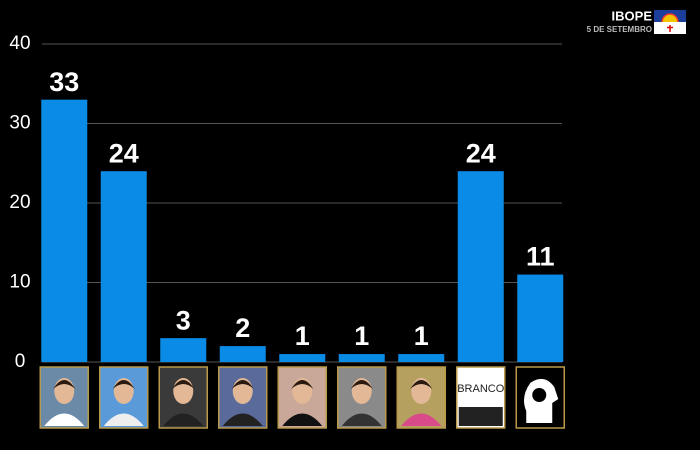 This screenshot has height=450, width=700. I want to click on y-tick-label: 20, so click(19, 202).